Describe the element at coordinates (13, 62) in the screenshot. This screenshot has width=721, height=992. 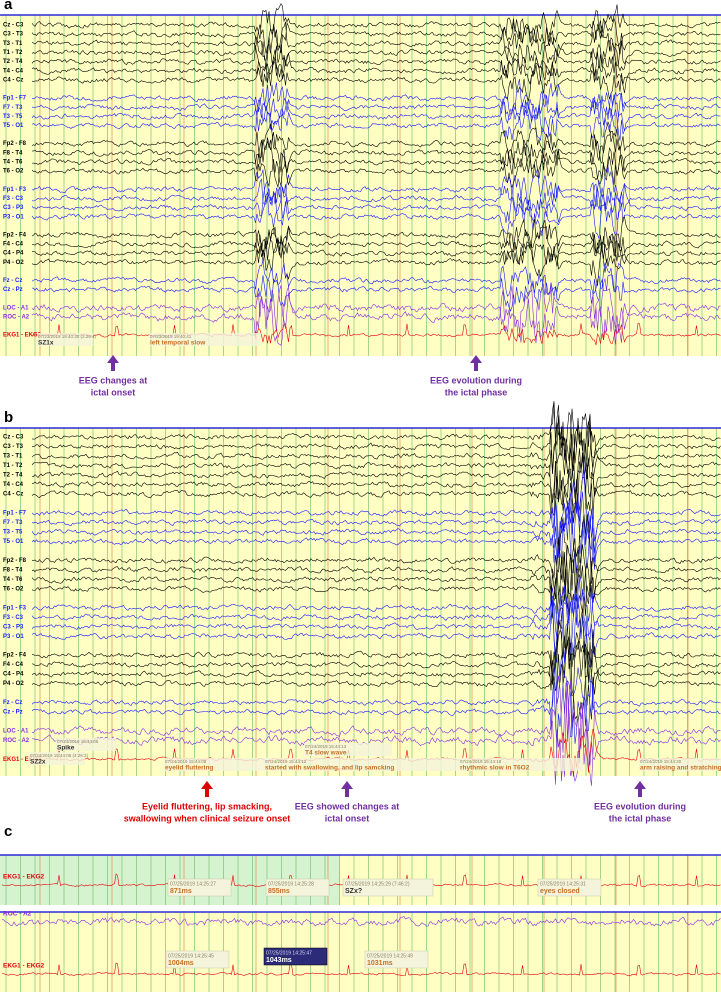
I see `channel-label: T2 - T4` at that location.